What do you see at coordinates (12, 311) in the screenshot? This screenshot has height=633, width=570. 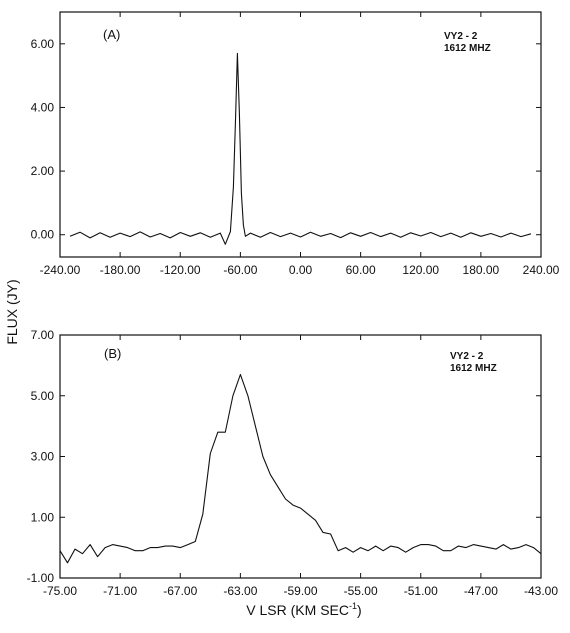 I see `y-axis-label: FLUX (JY)` at bounding box center [12, 311].